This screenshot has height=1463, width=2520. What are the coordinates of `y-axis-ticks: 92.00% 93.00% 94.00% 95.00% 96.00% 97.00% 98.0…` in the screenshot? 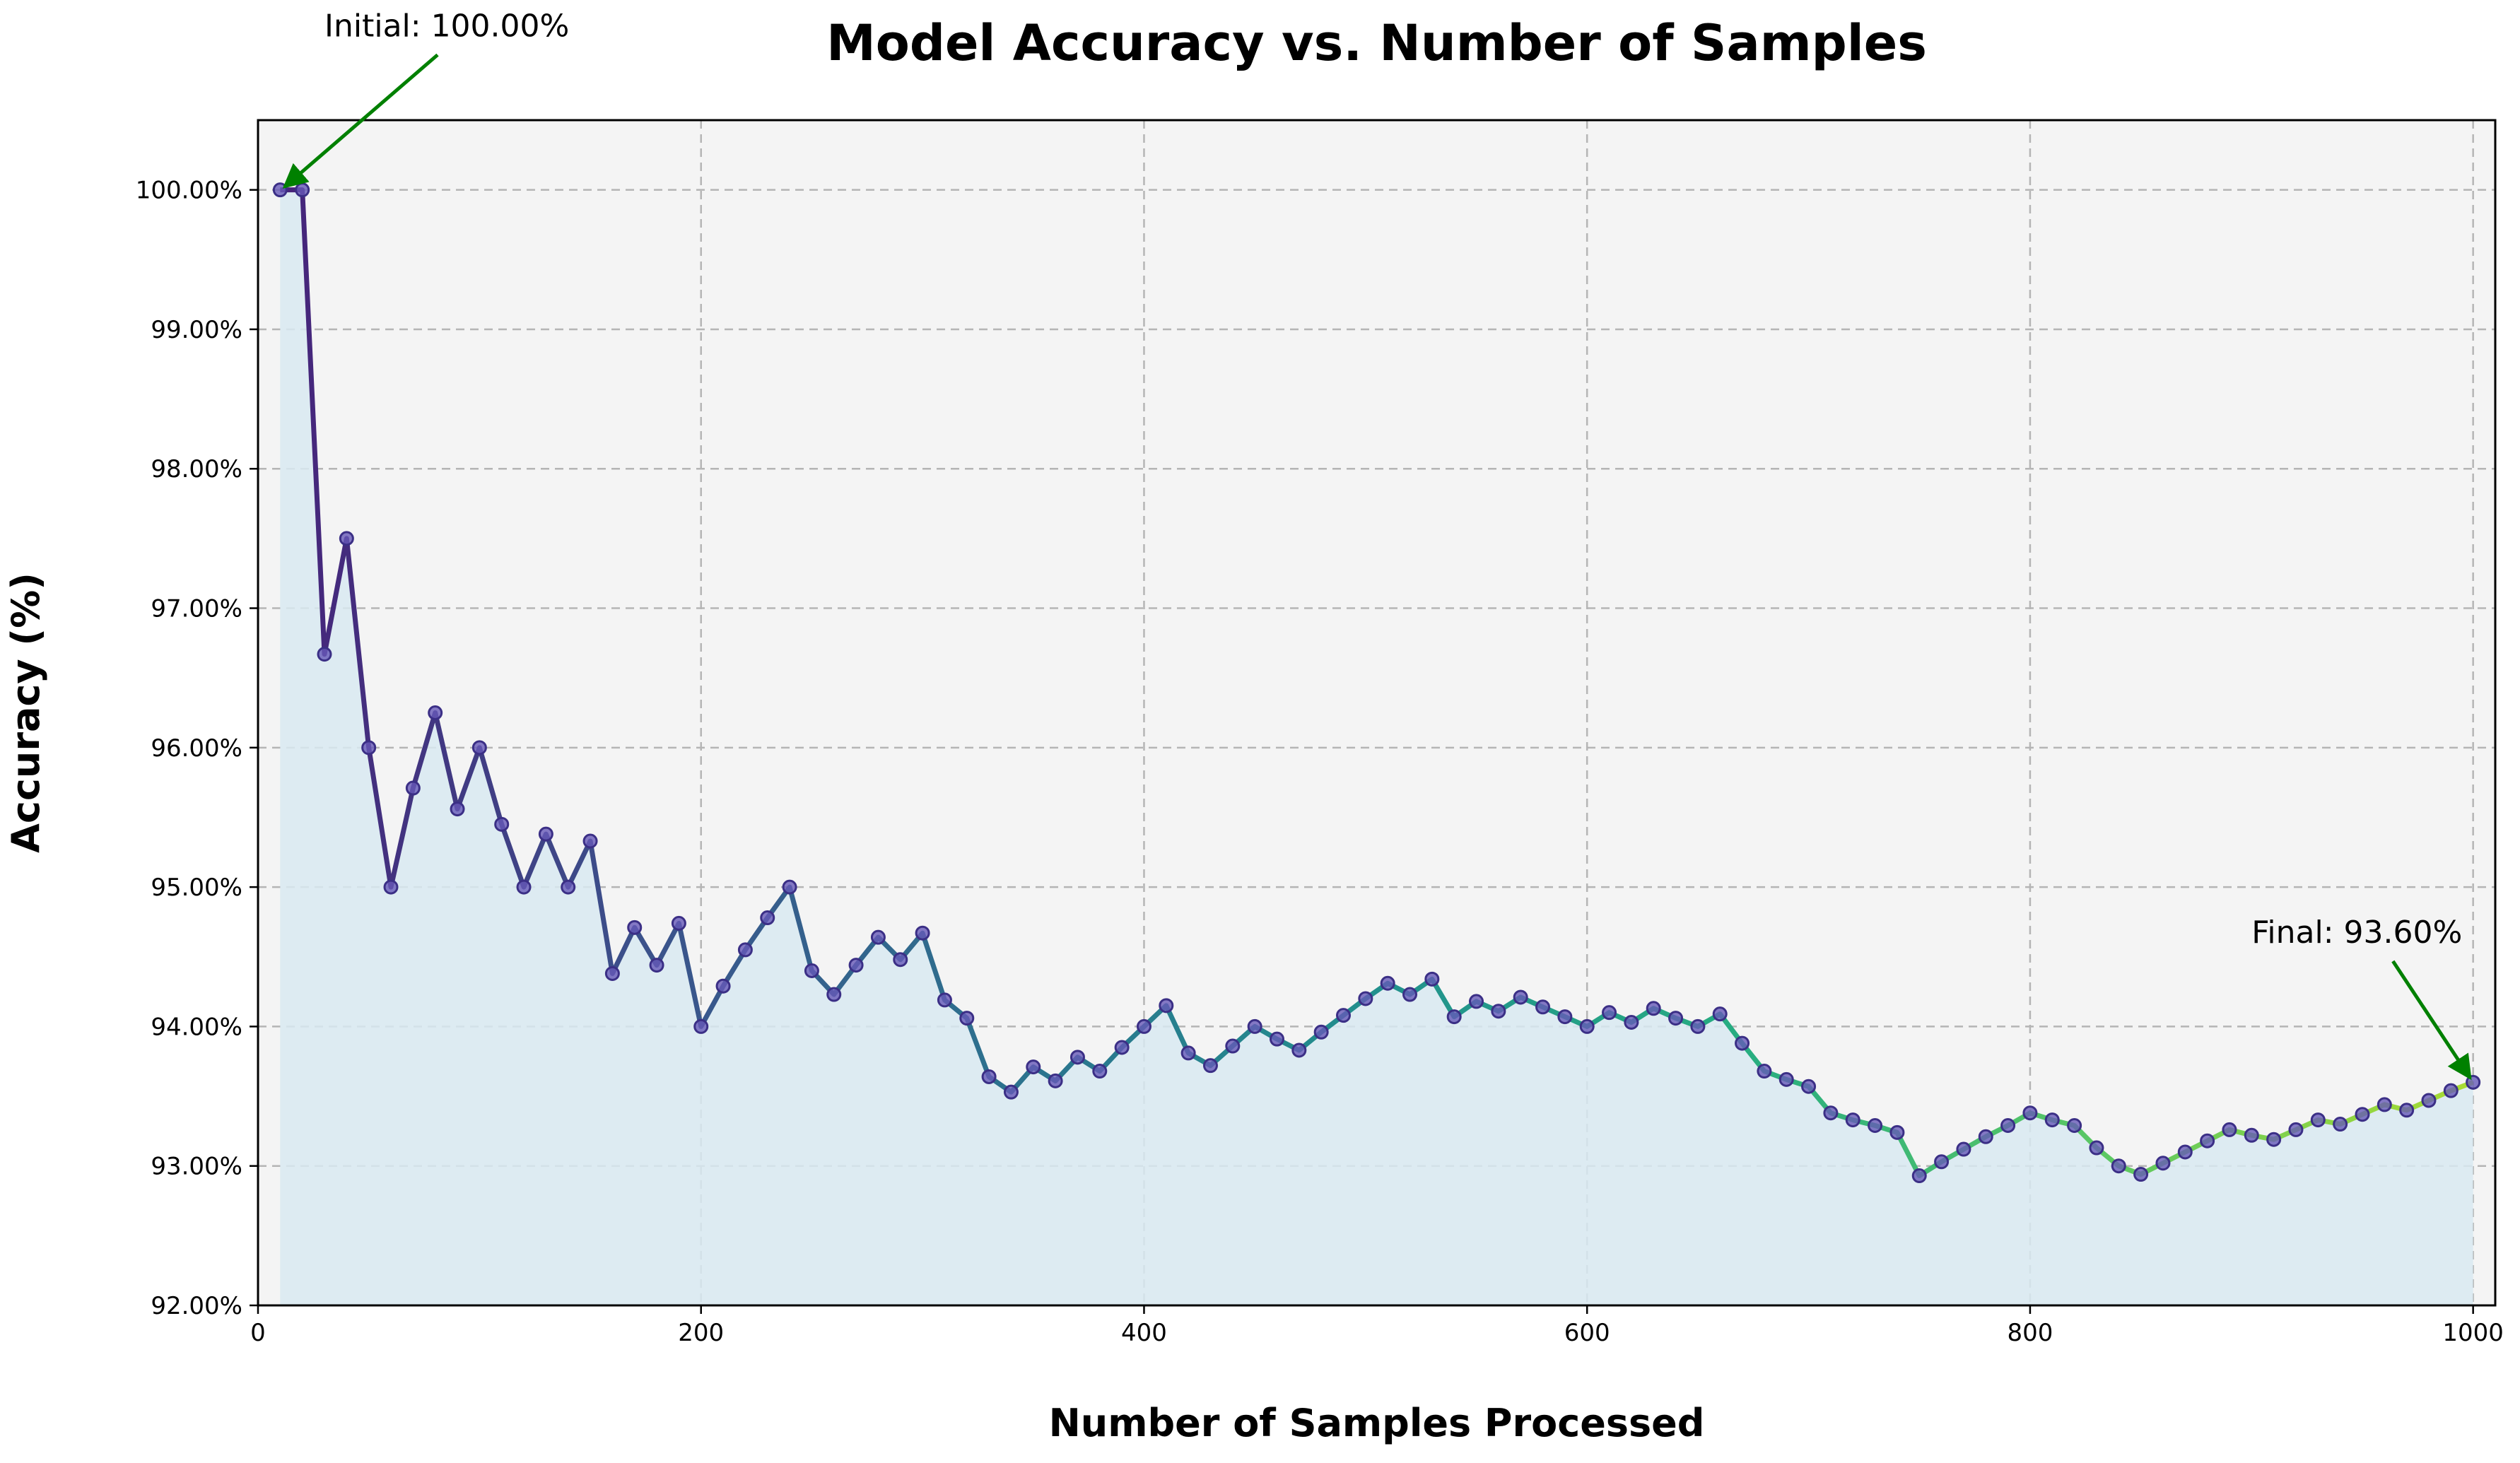 It's located at (197, 749).